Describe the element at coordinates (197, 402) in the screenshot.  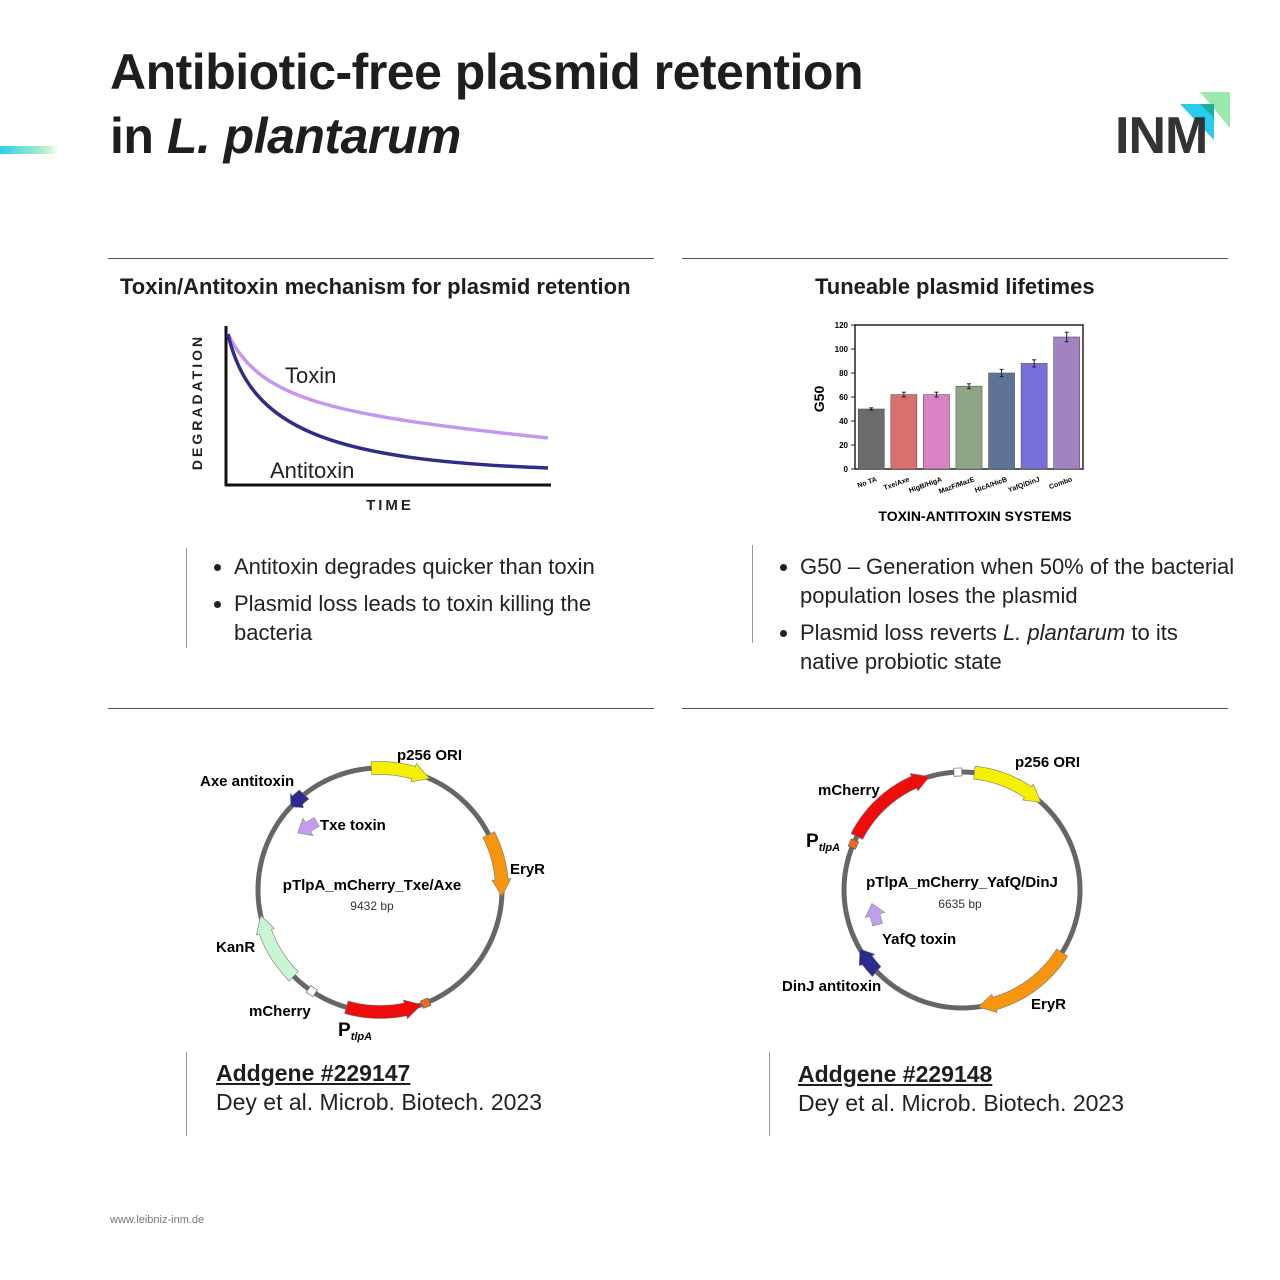
I see `y-axis-label: DEGRADATION` at that location.